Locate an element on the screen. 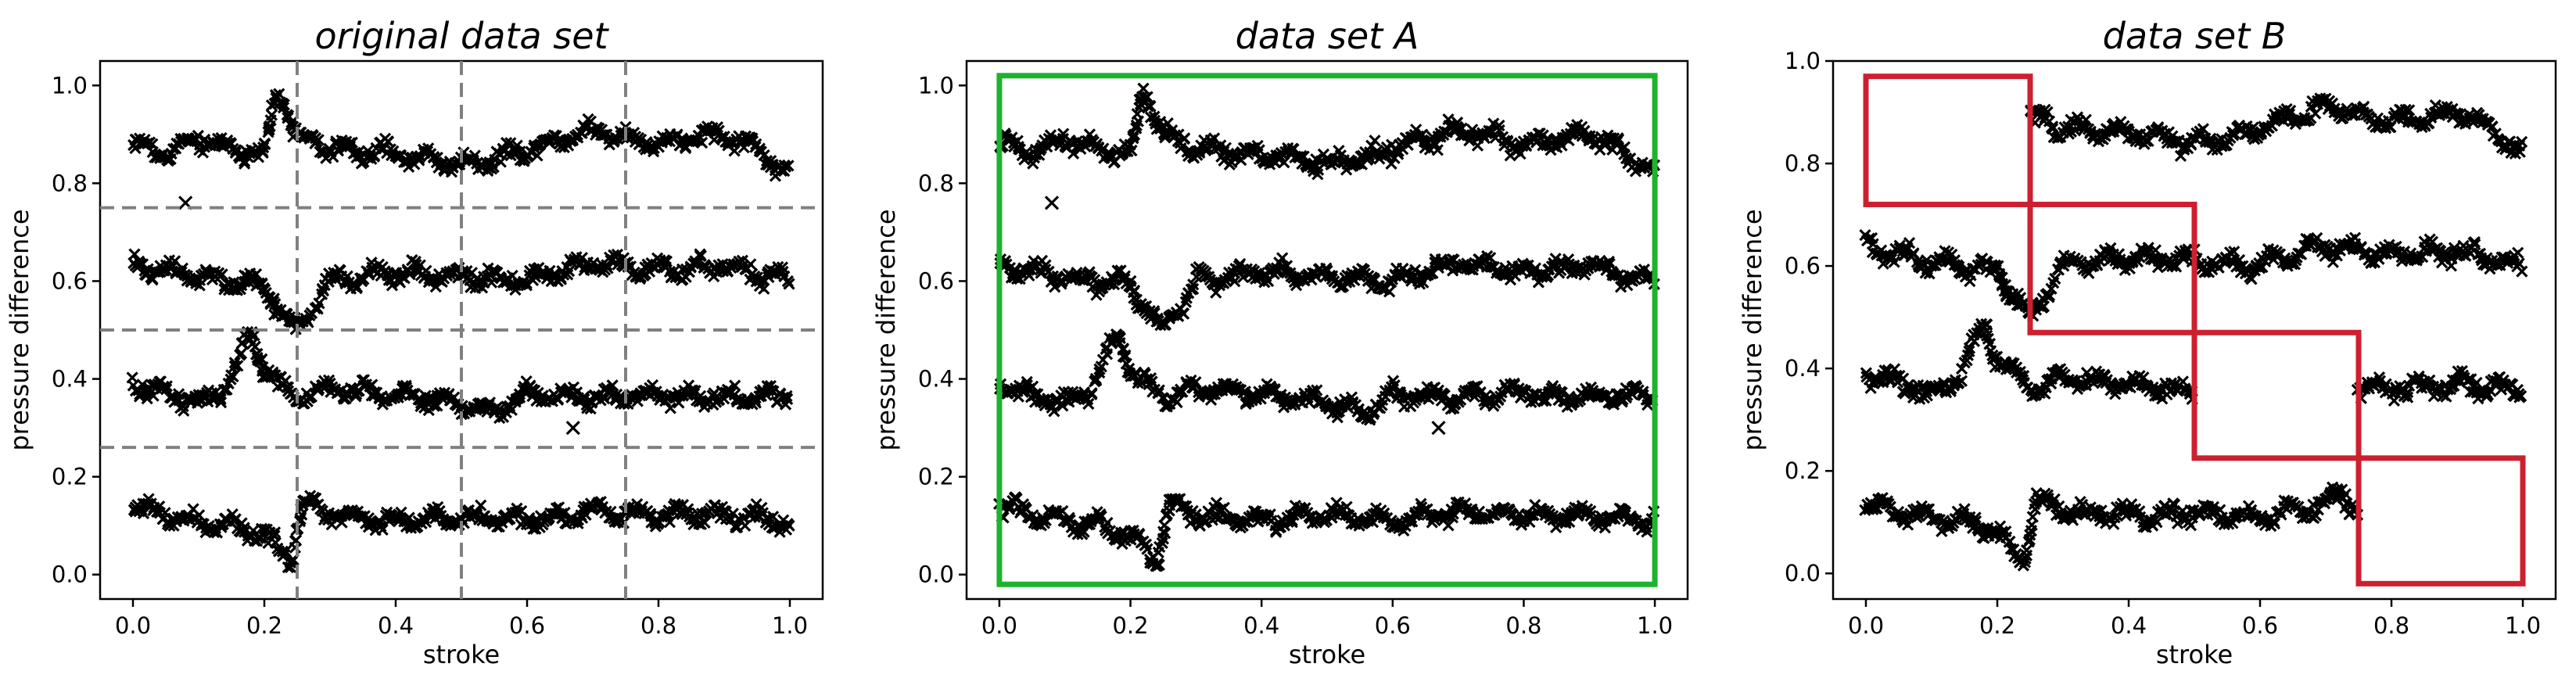  chart-title: data set B is located at coordinates (2195, 36).